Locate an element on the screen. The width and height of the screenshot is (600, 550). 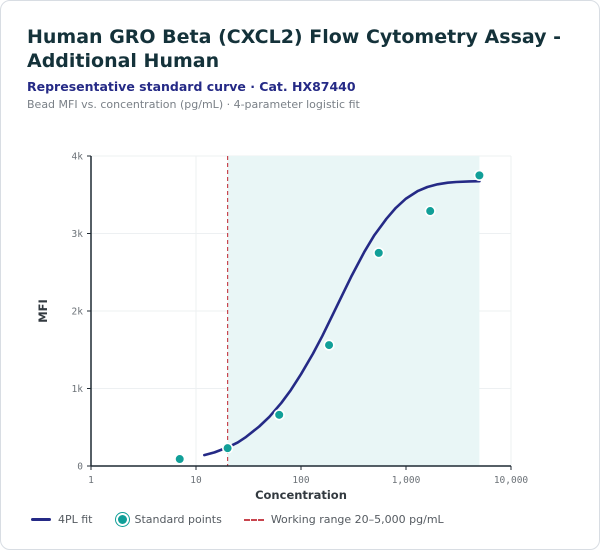
x-tick-label: 10,000 is located at coordinates (511, 480).